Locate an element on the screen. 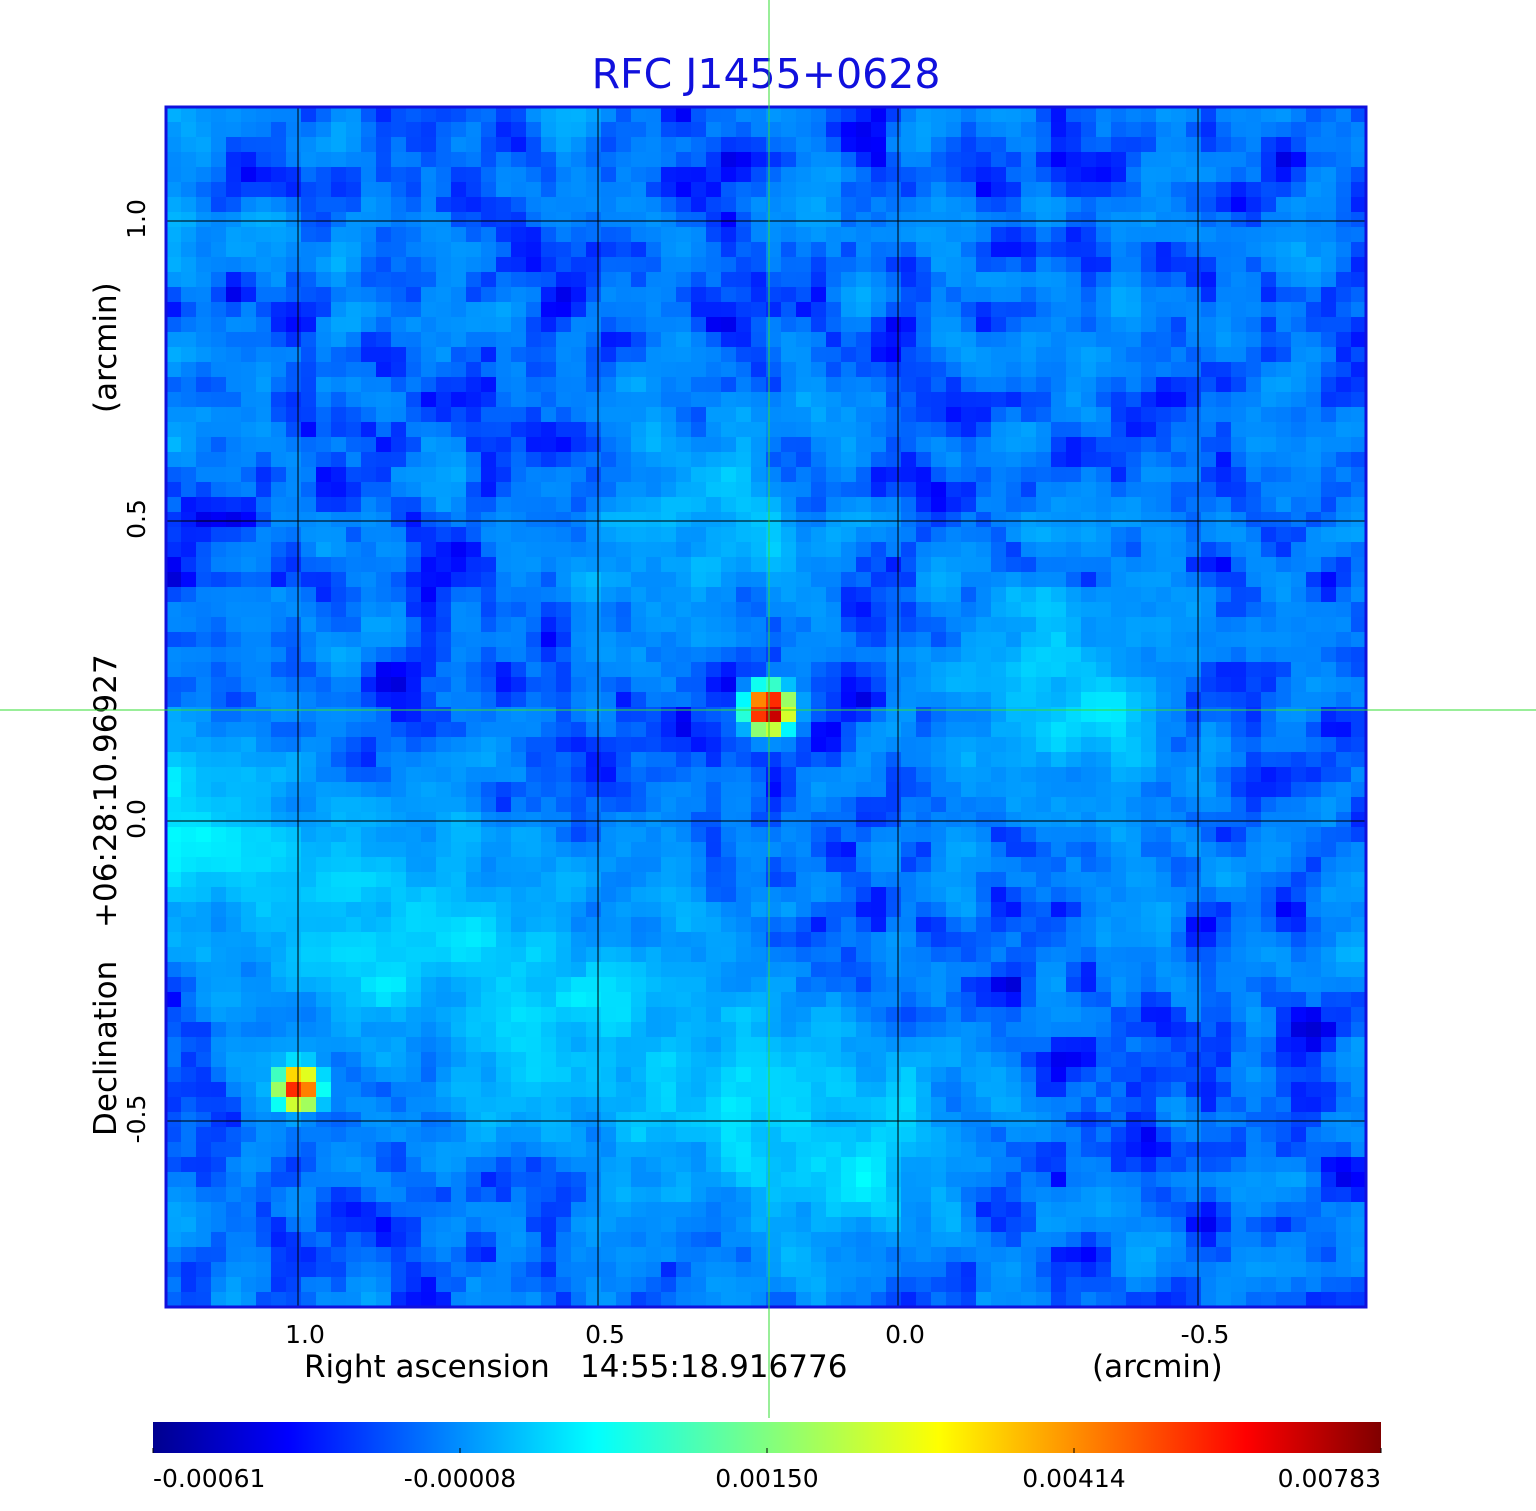 This screenshot has height=1511, width=1536. y-tick-label: -0.5 is located at coordinates (136, 1119).